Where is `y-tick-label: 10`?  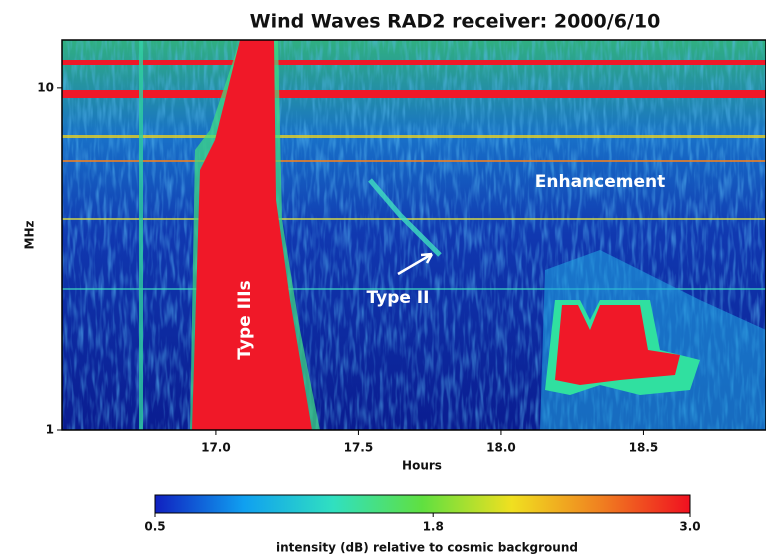
y-tick-label: 10 is located at coordinates (45, 87).